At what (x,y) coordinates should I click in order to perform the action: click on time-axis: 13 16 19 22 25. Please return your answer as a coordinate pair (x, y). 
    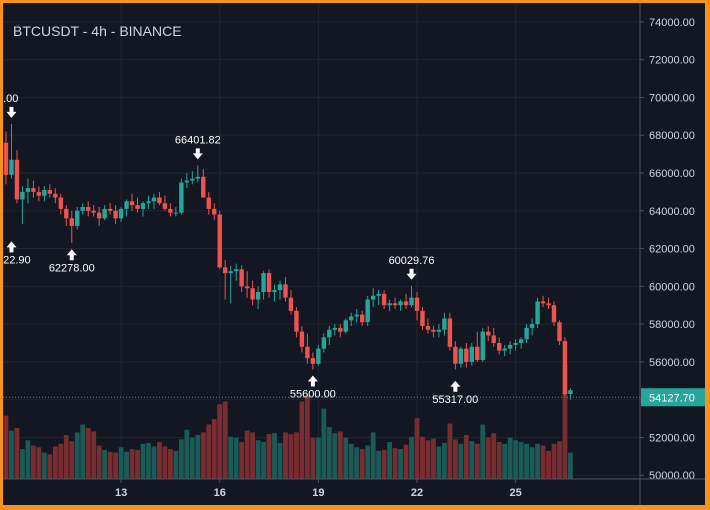
    Looking at the image, I should click on (354, 488).